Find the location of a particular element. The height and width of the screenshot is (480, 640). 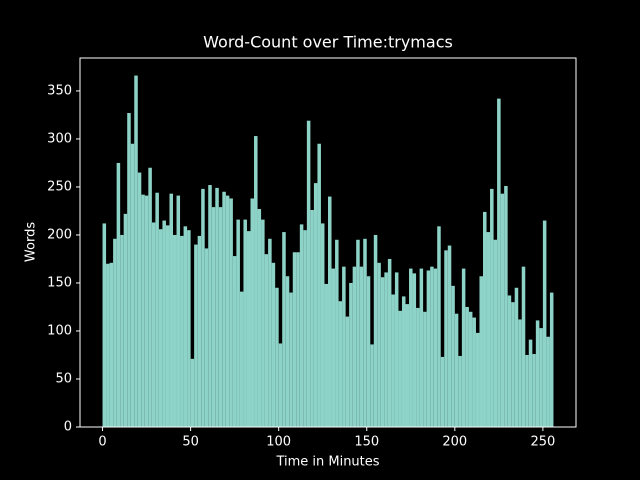

y-tick-label: 200 is located at coordinates (59, 234).